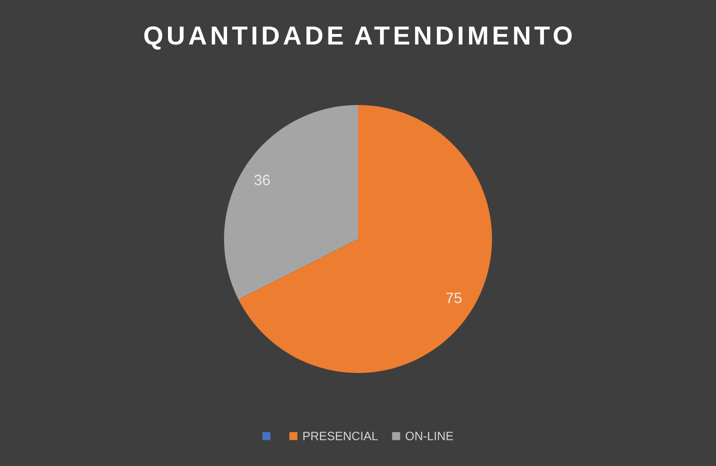 The width and height of the screenshot is (716, 466). Describe the element at coordinates (430, 436) in the screenshot. I see `legend-label: ON-LINE` at that location.